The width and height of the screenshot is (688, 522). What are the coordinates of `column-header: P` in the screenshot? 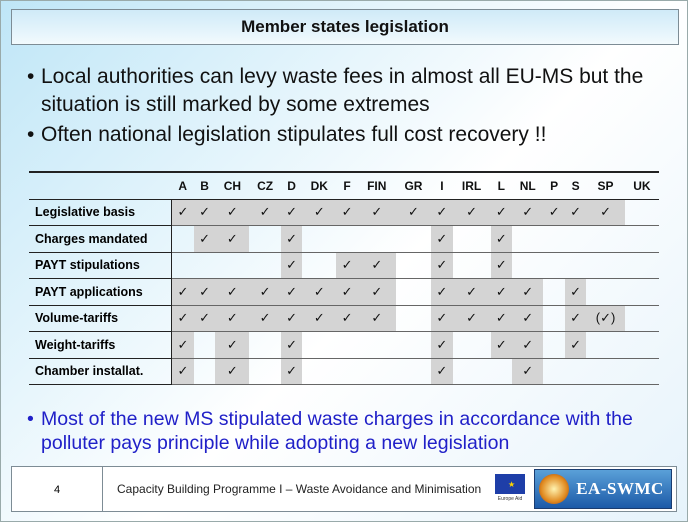 It's located at (554, 185).